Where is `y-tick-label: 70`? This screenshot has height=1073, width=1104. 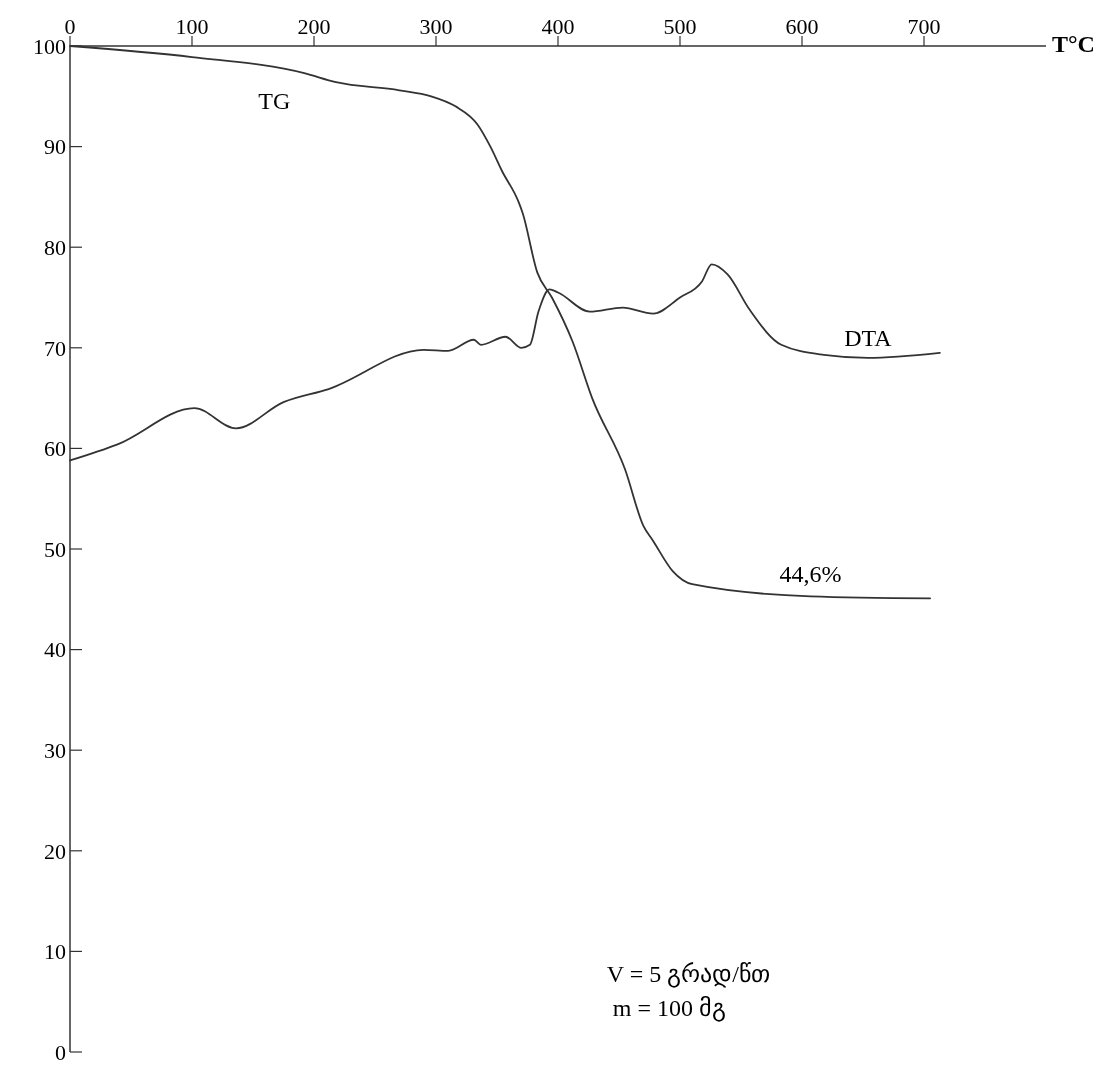
y-tick-label: 70 is located at coordinates (55, 348).